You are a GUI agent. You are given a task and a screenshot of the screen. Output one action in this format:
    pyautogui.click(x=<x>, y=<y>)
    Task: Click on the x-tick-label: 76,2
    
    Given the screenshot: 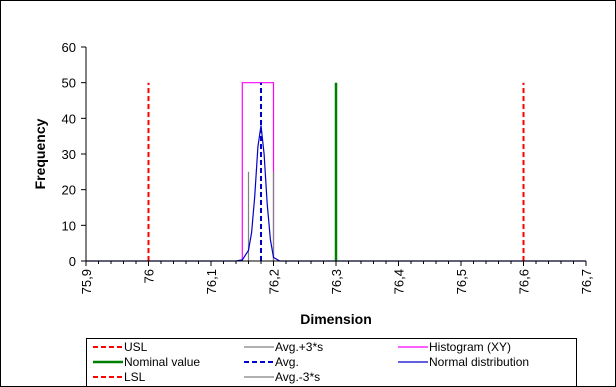 What is the action you would take?
    pyautogui.click(x=274, y=281)
    